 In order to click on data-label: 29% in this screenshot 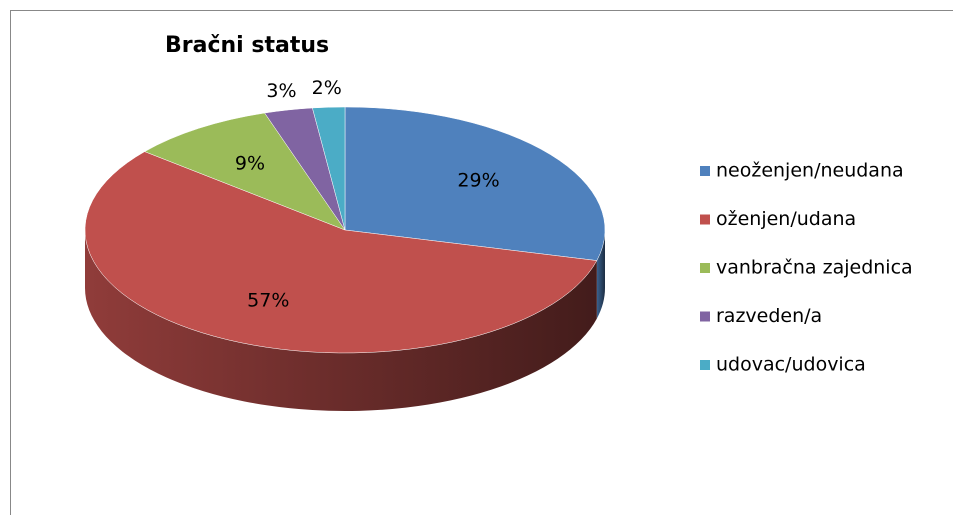, I will do `click(478, 180)`.